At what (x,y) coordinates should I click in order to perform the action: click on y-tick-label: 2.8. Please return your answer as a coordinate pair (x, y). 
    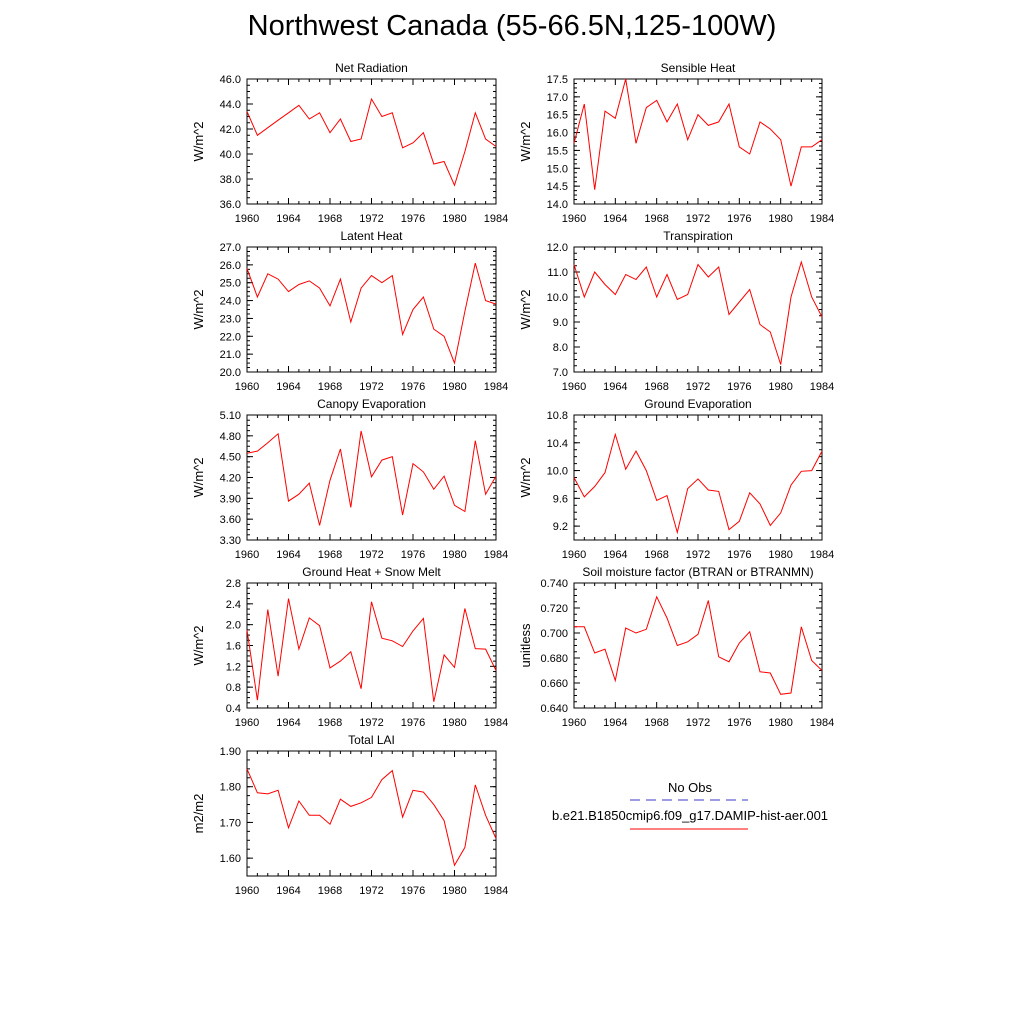
    Looking at the image, I should click on (233, 584).